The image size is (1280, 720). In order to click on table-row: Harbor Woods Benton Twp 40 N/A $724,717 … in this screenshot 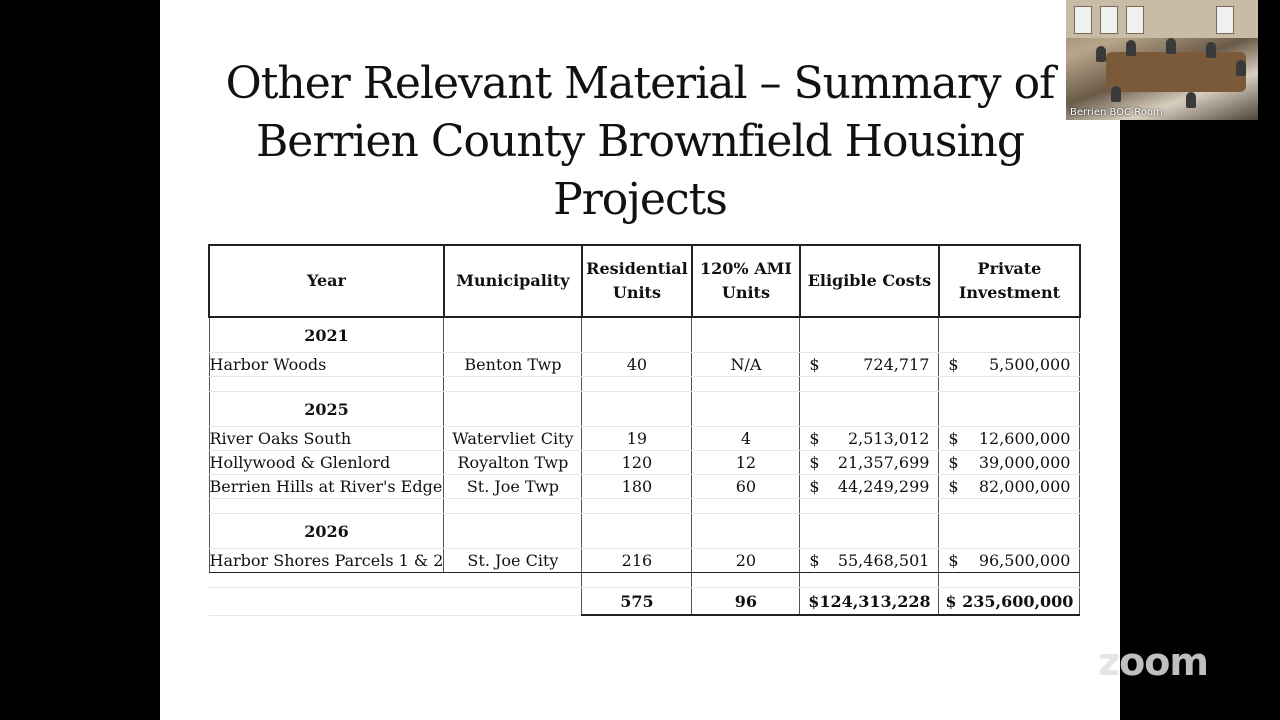, I will do `click(644, 364)`.